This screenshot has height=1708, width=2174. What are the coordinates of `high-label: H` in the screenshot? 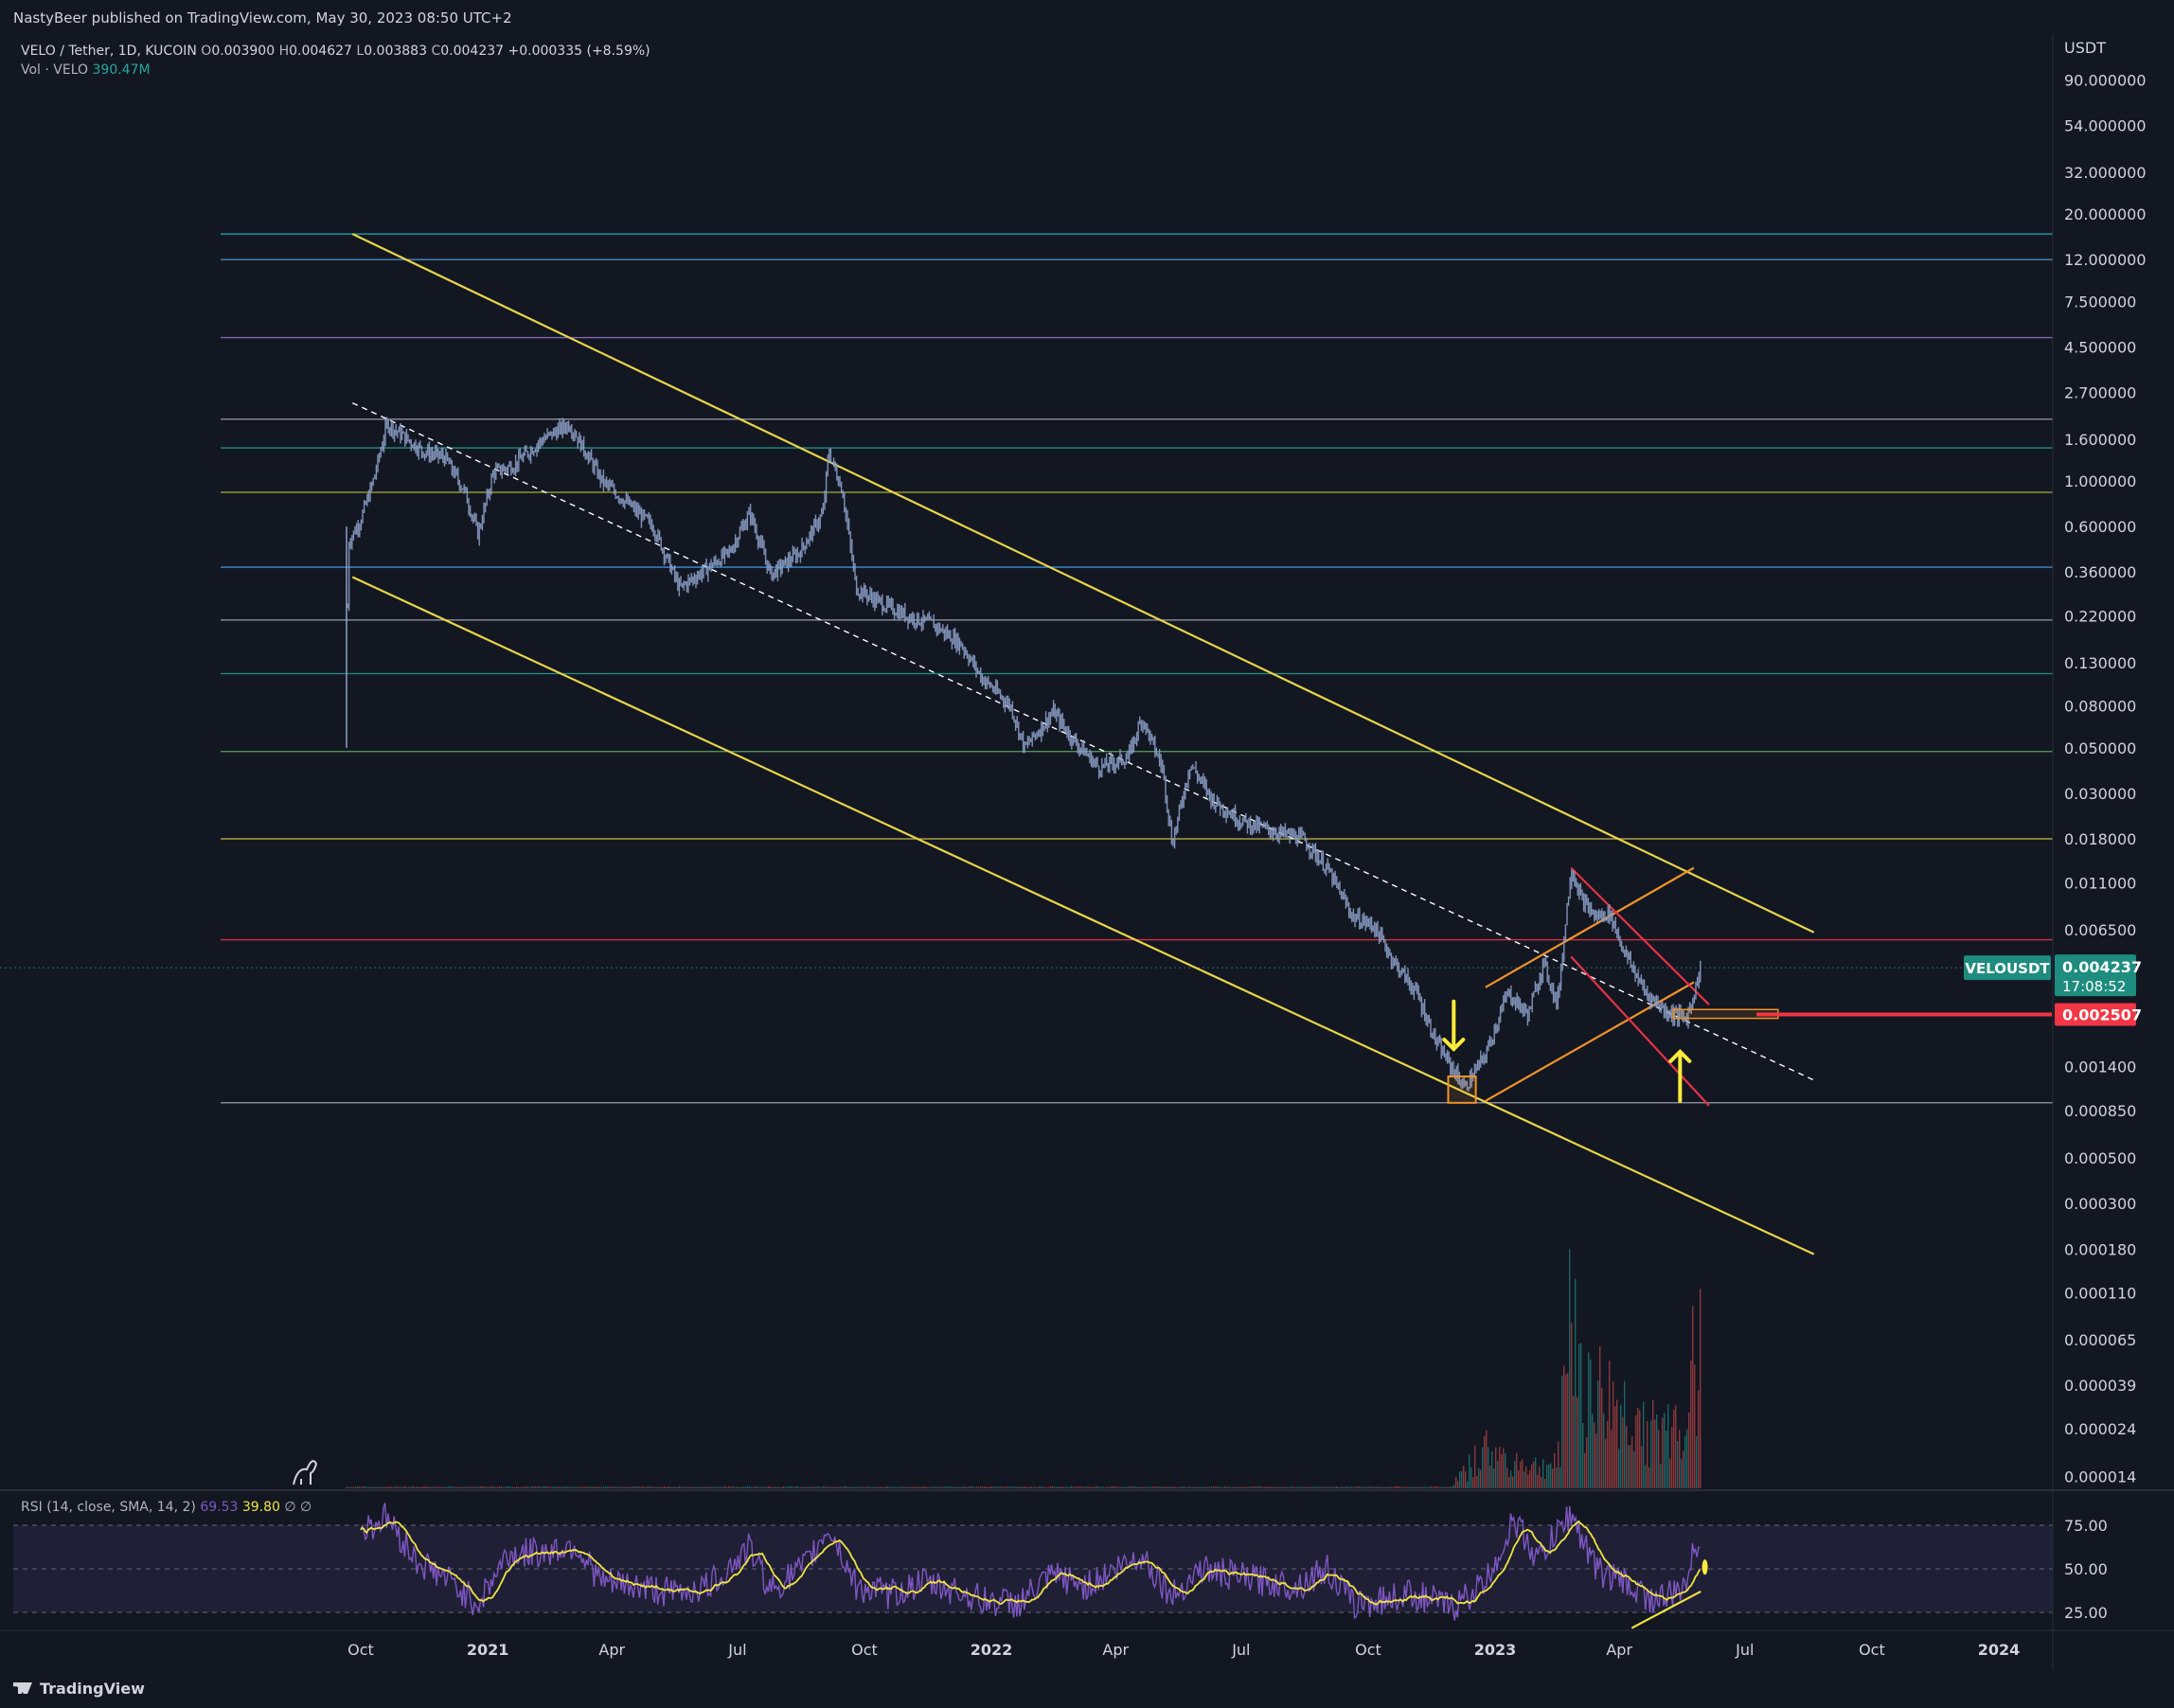 It's located at (284, 51).